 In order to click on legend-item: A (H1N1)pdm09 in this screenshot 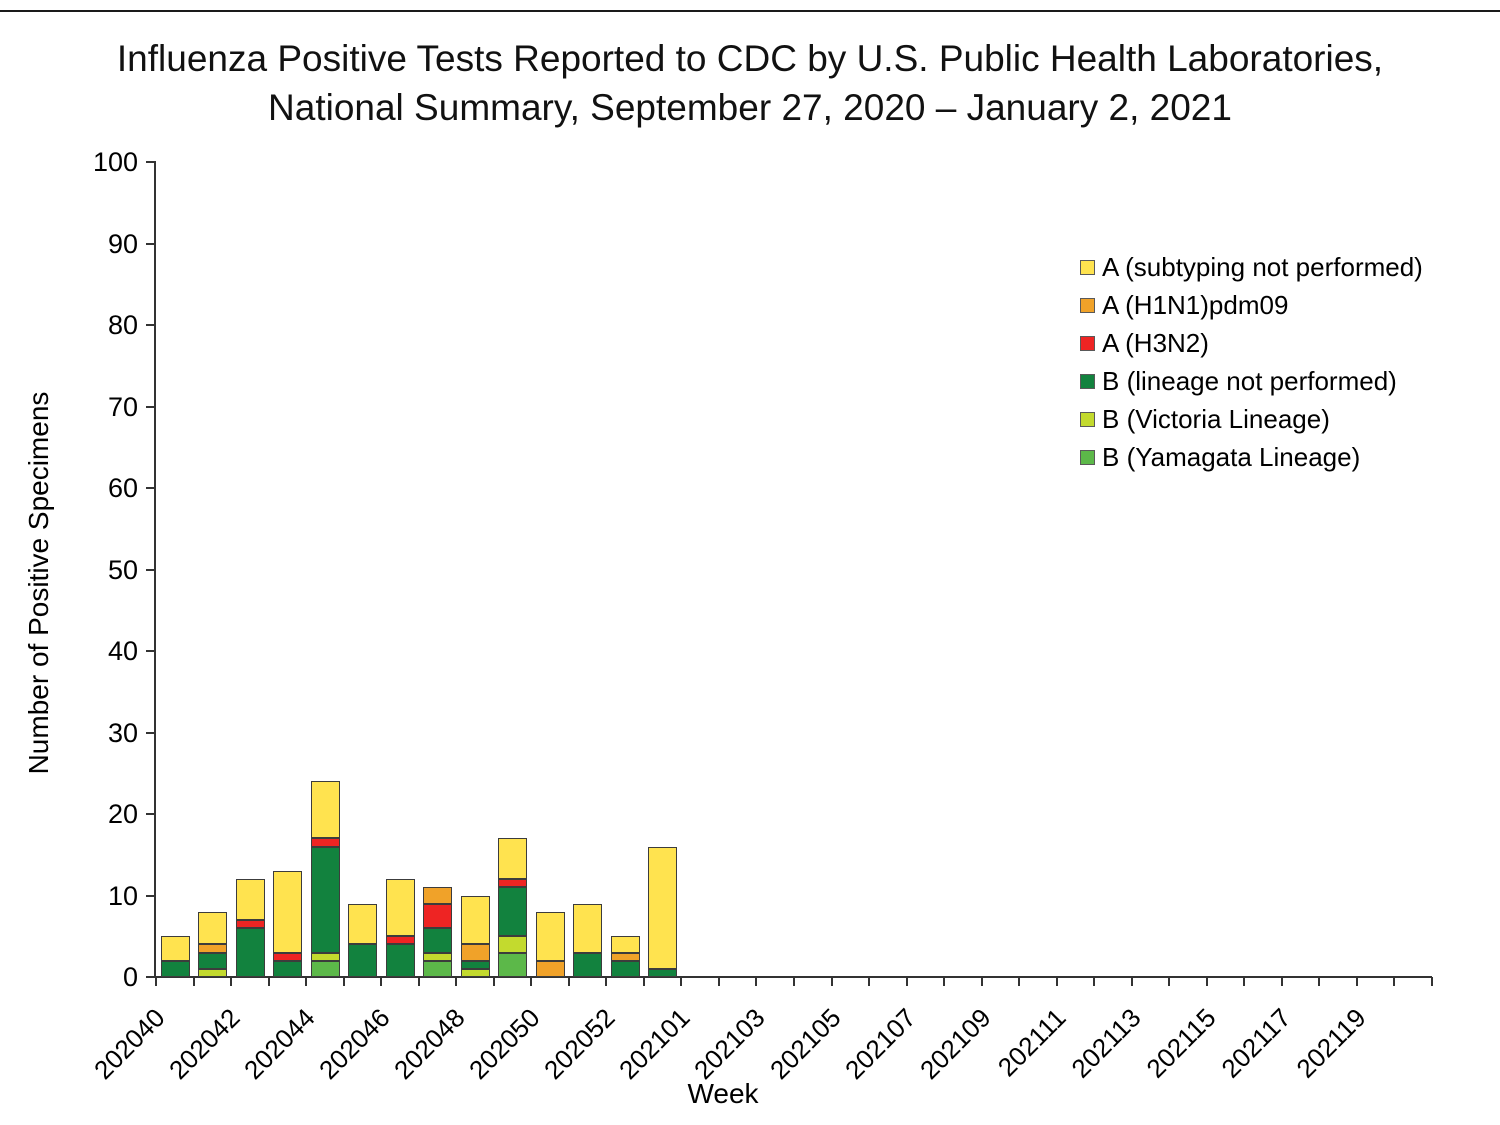, I will do `click(1251, 305)`.